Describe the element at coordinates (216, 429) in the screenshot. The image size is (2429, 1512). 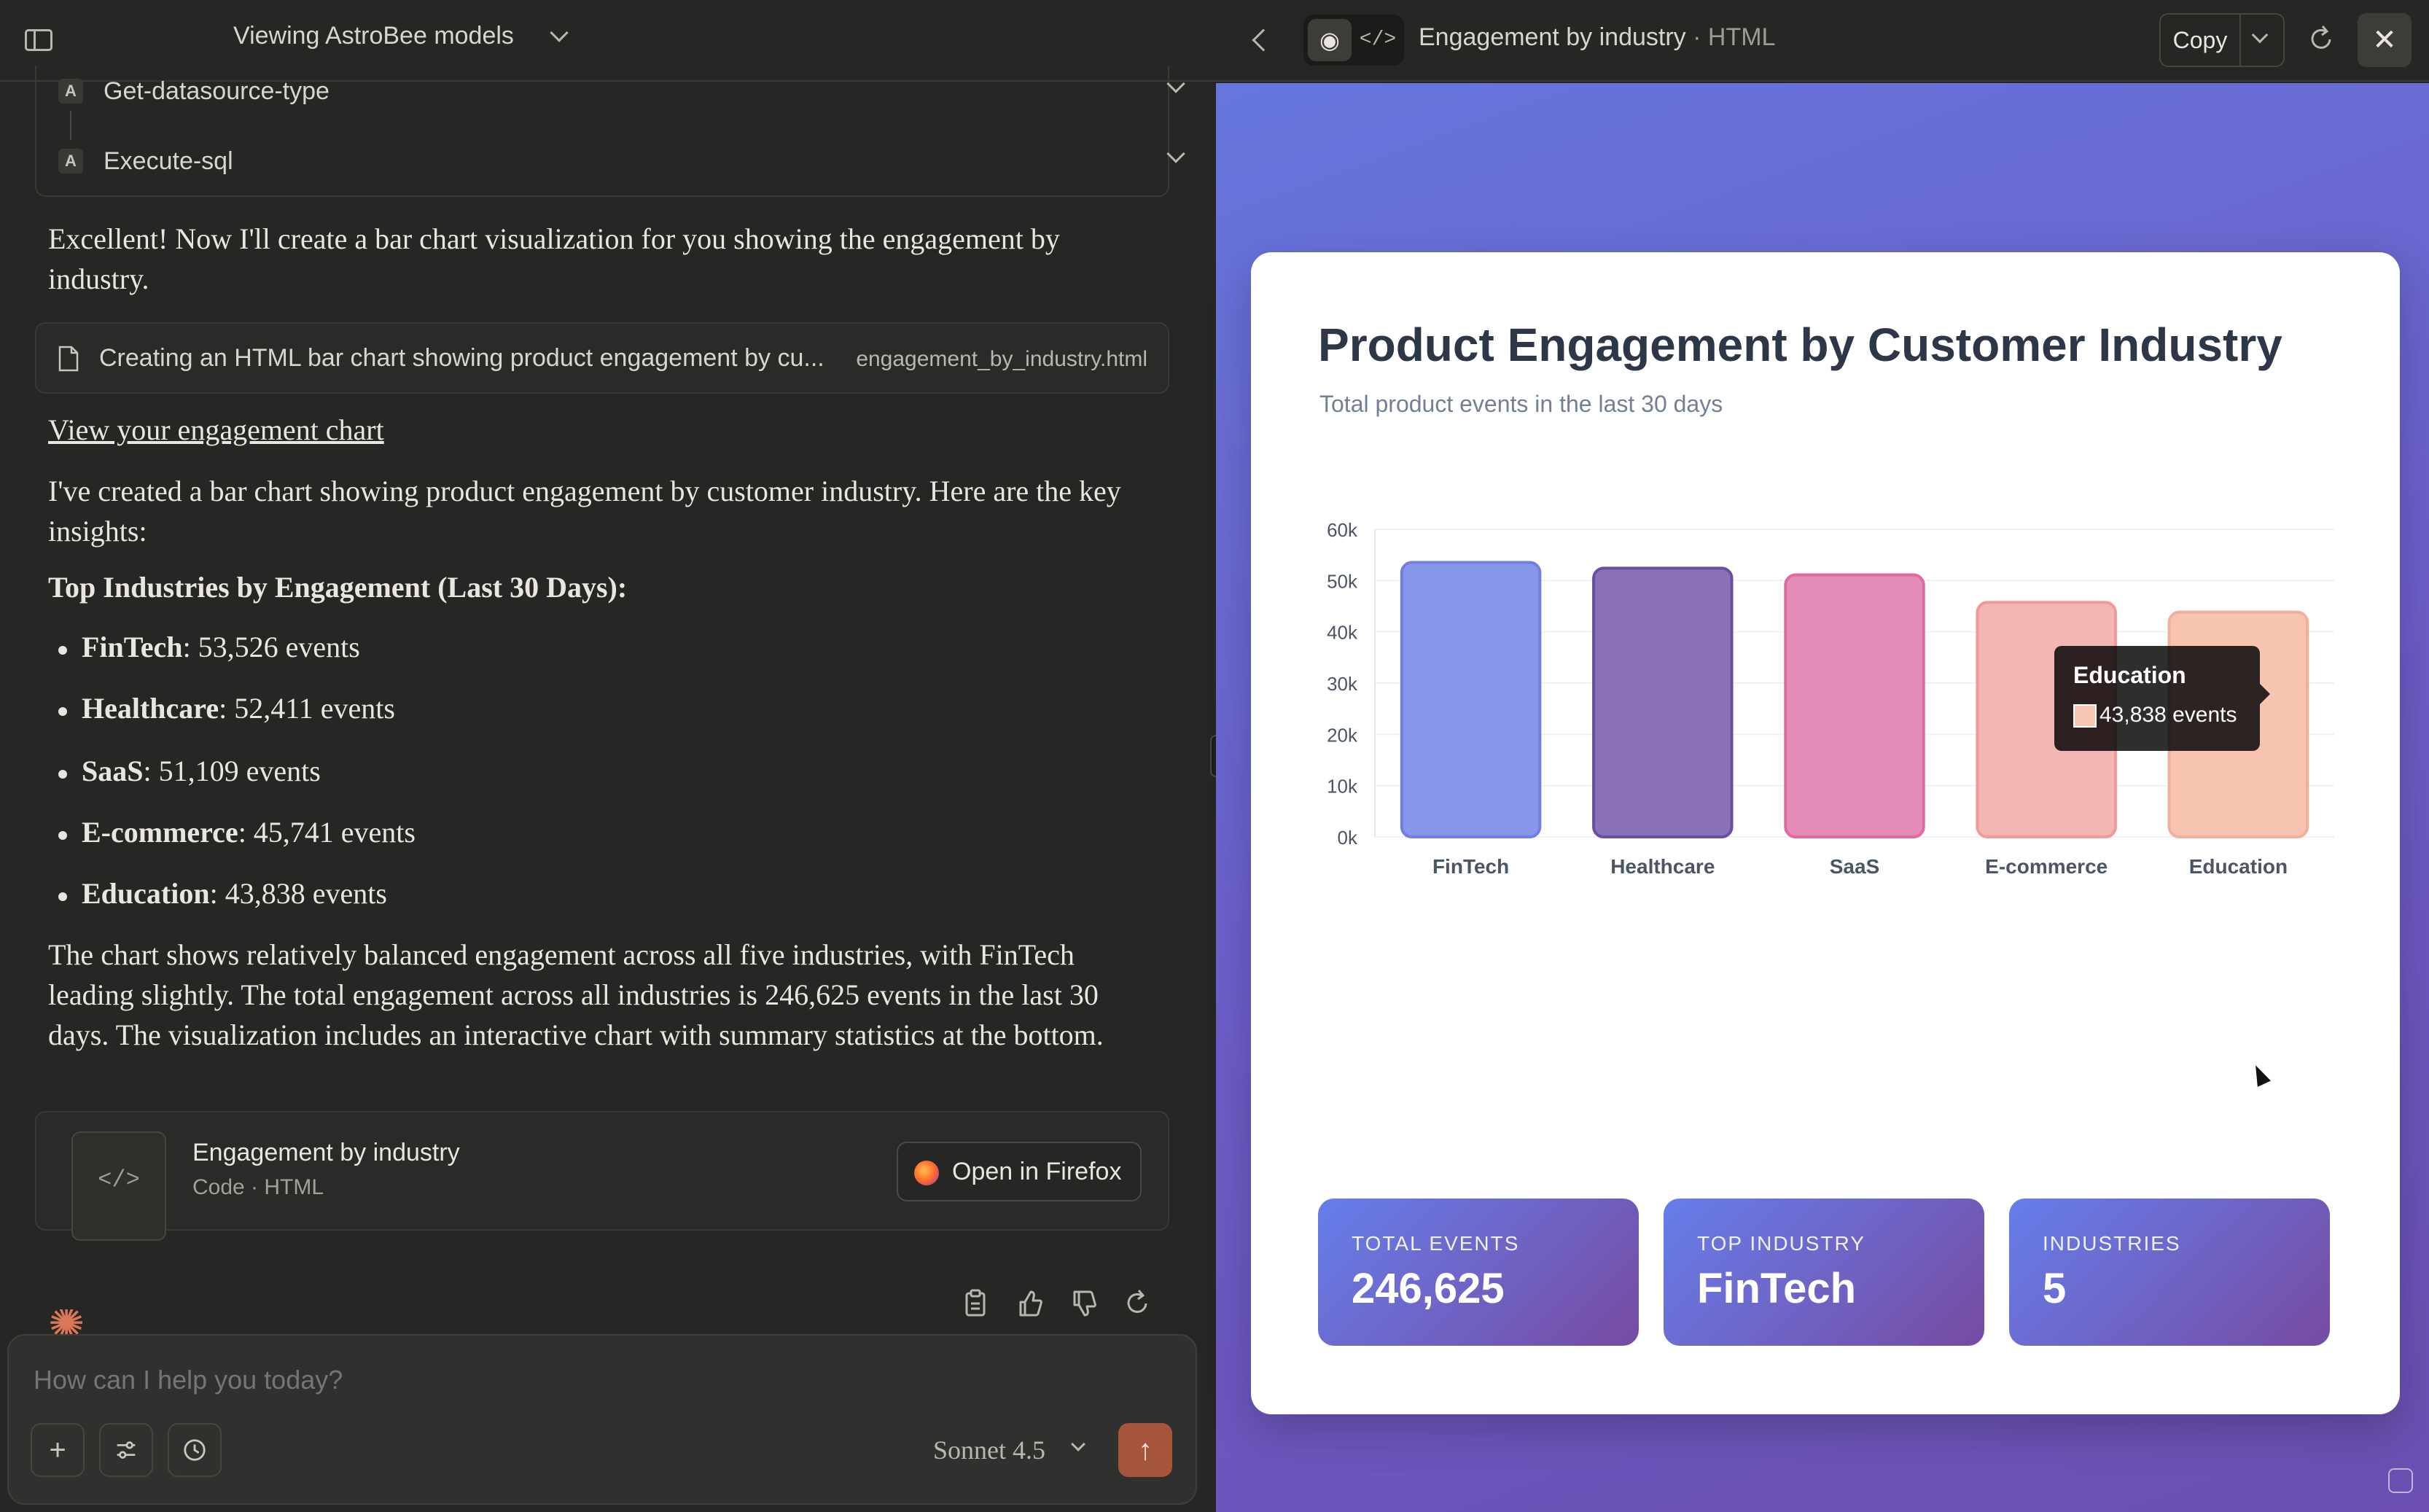
I see `view-chart-link: View your engagement chart` at that location.